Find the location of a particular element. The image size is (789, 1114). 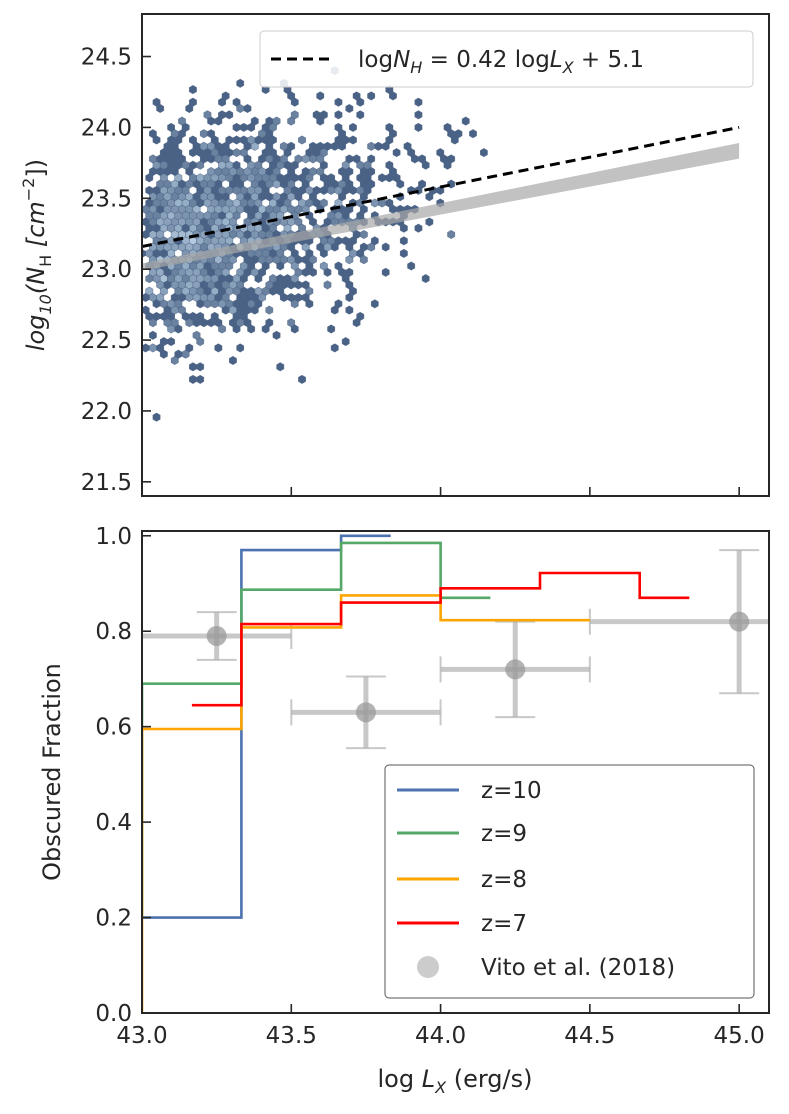

bottom-x-tick-label: 43.5 is located at coordinates (291, 1036).